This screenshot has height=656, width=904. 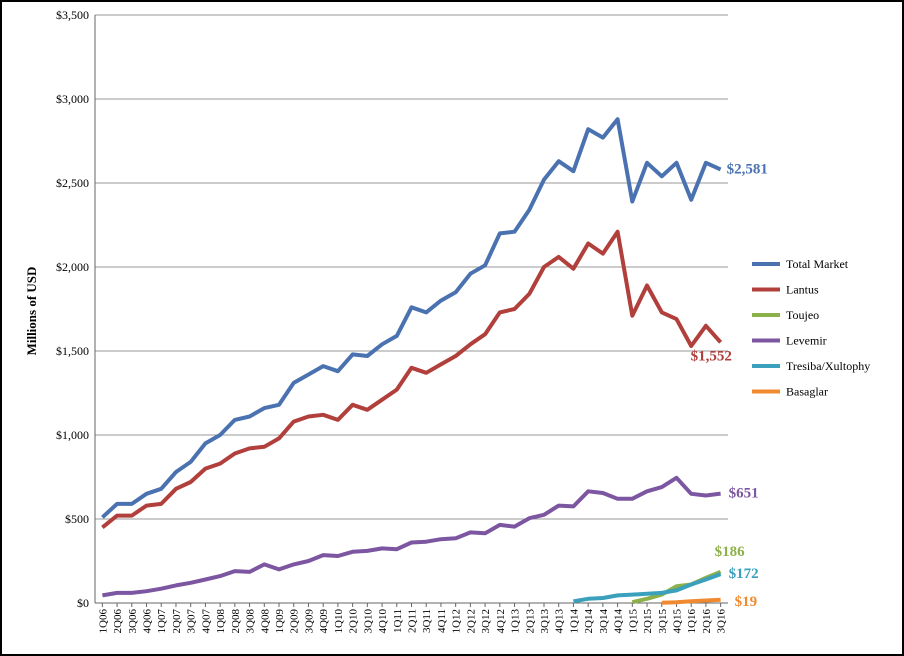 I want to click on legend-label: Tresiba/Xultophy, so click(x=828, y=366).